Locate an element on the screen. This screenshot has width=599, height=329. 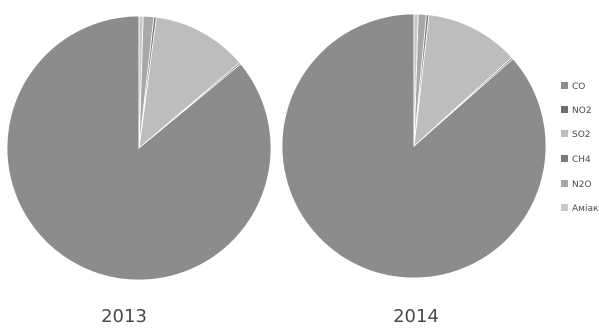
pie-slice-2014-ammonia is located at coordinates (416, 80).